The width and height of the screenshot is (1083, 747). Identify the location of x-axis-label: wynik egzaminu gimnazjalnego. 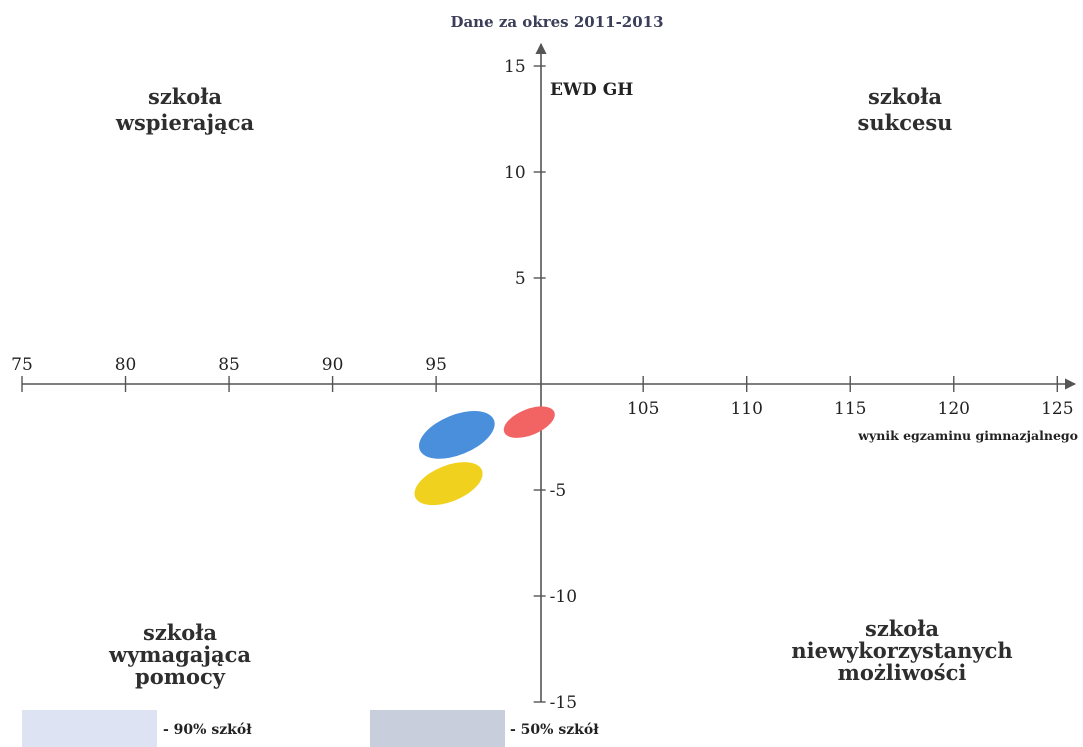
(967, 435).